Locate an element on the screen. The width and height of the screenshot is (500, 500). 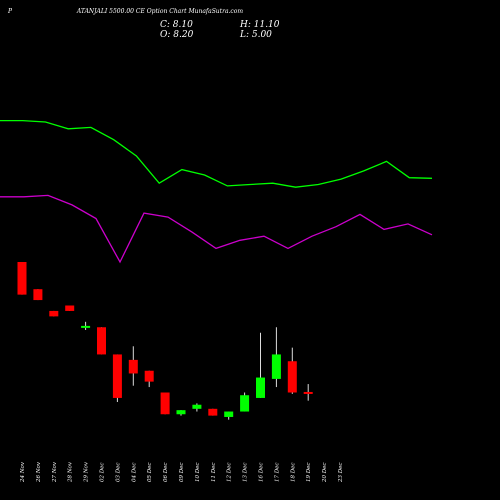
upper-band-line is located at coordinates (216, 153).